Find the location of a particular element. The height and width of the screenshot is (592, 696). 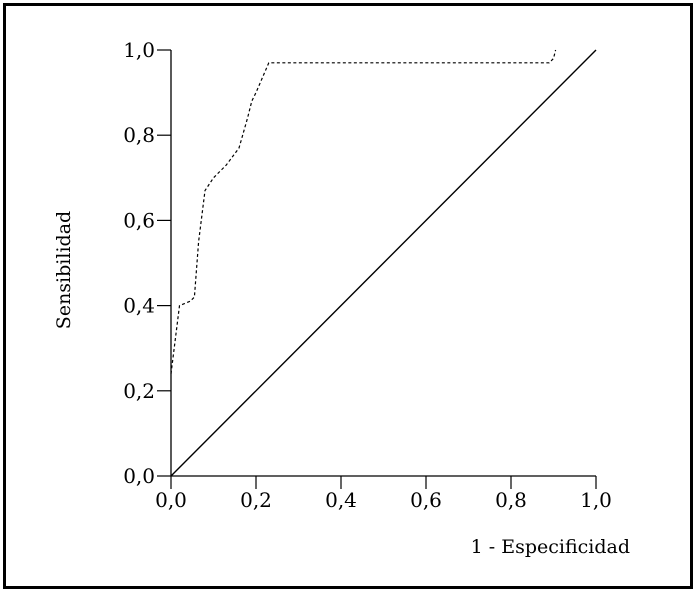

x-tick-label: 0,2 is located at coordinates (256, 500).